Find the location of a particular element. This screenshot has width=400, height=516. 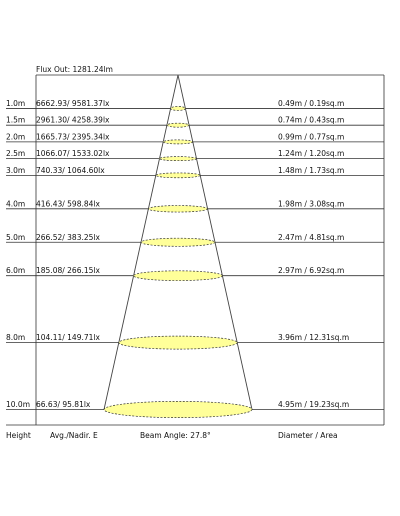

height-label: 2.0m is located at coordinates (15, 136).